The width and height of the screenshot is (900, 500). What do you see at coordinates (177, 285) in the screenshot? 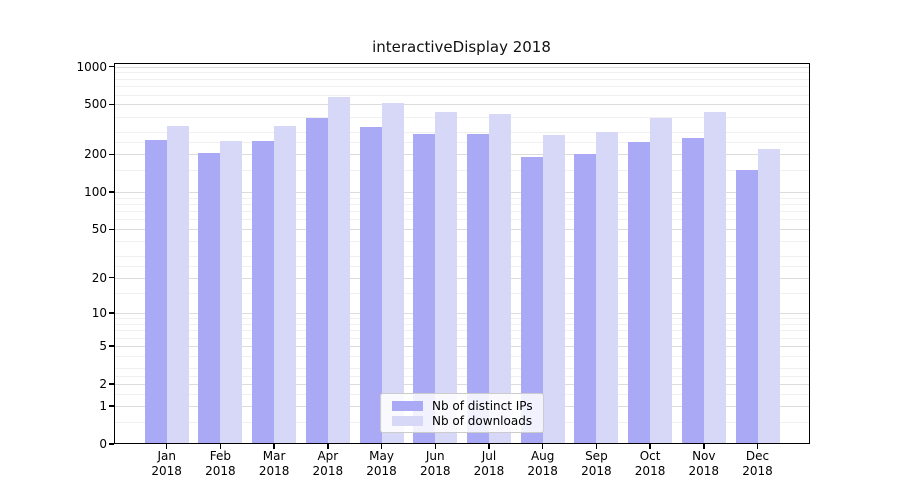
I see `bar-nb-of-downloads-jan-2018` at bounding box center [177, 285].